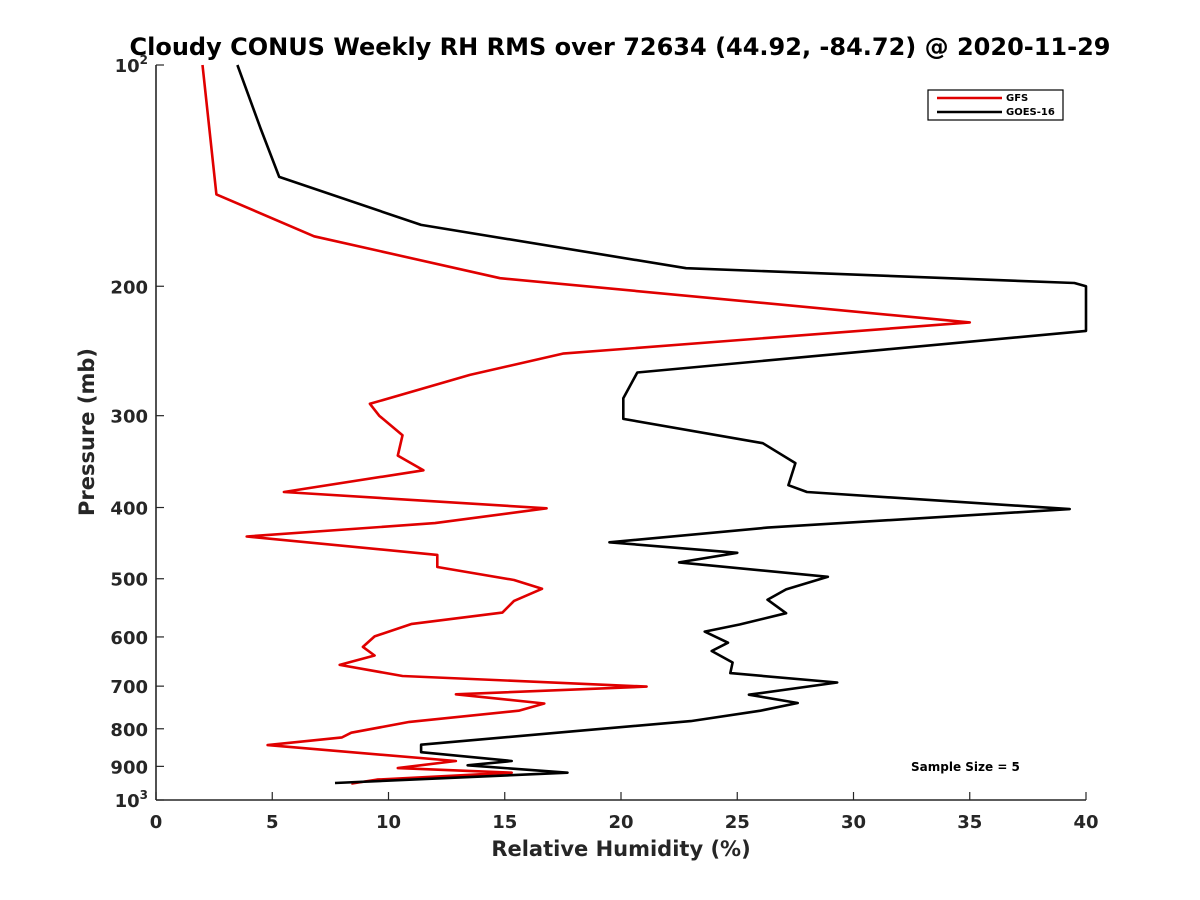 The image size is (1200, 900). What do you see at coordinates (129, 580) in the screenshot?
I see `y-tick-label: 500` at bounding box center [129, 580].